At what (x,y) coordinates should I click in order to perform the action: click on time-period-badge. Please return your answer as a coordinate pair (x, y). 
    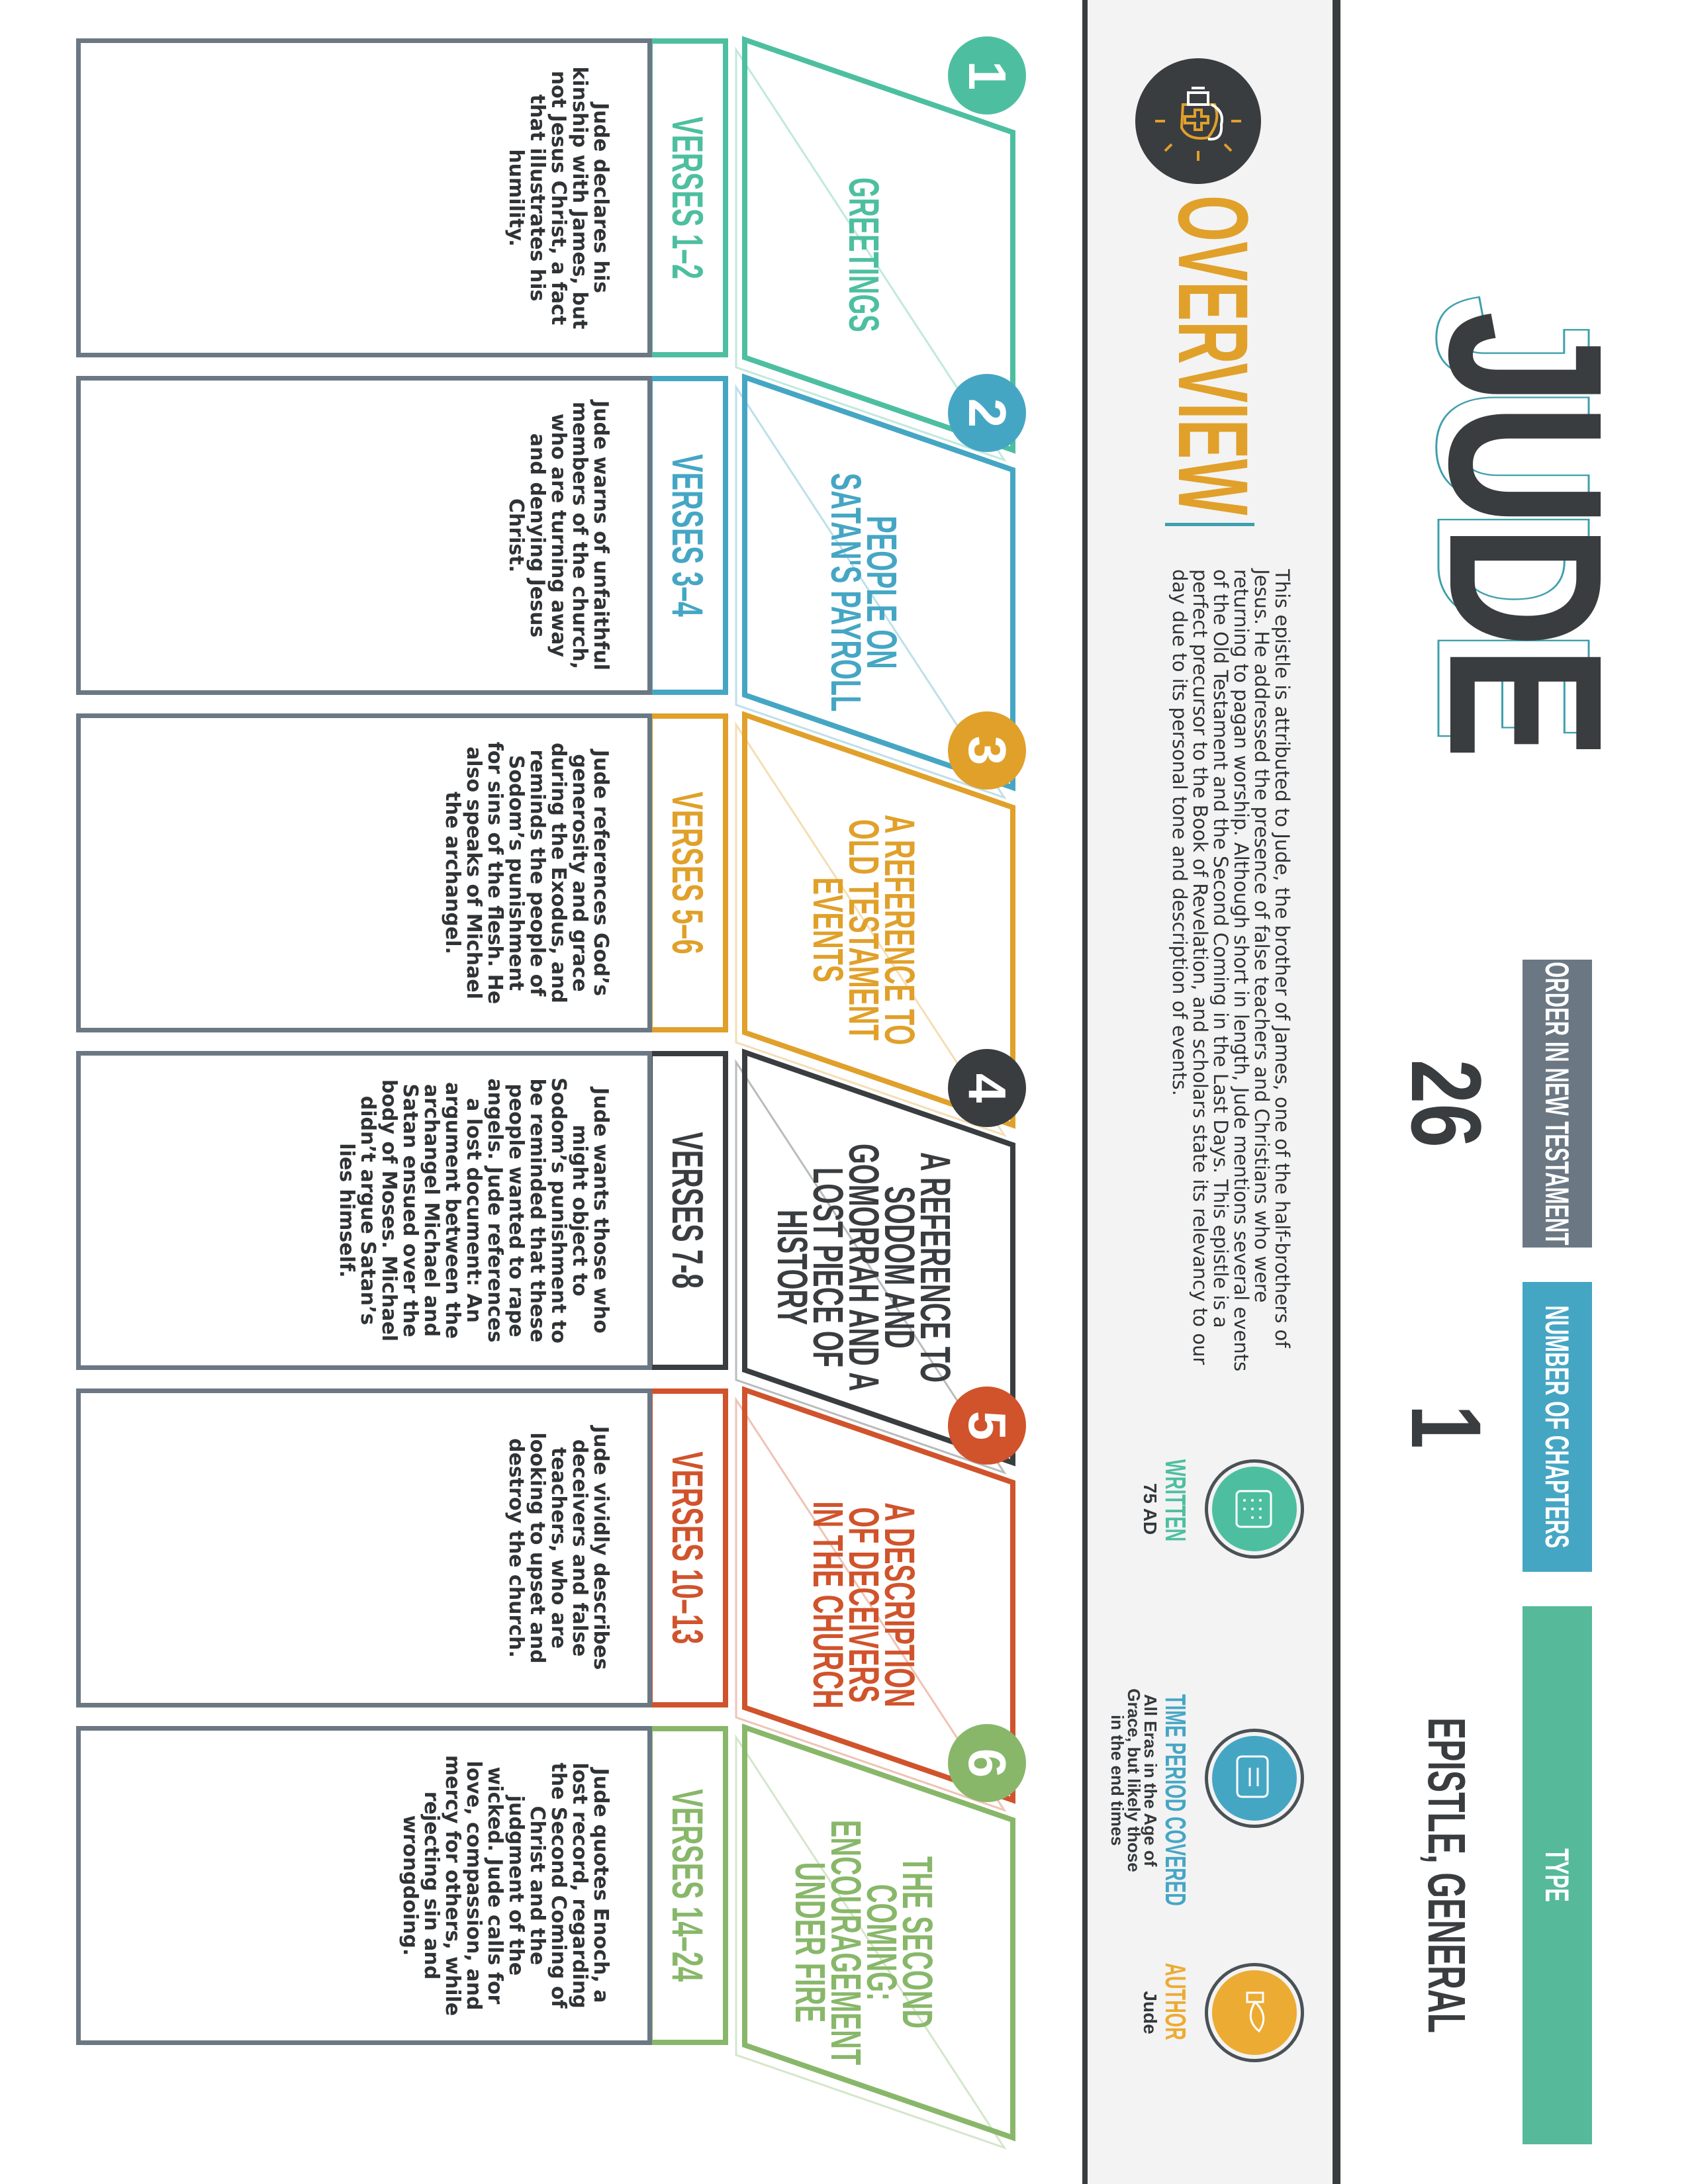
    Looking at the image, I should click on (1254, 1778).